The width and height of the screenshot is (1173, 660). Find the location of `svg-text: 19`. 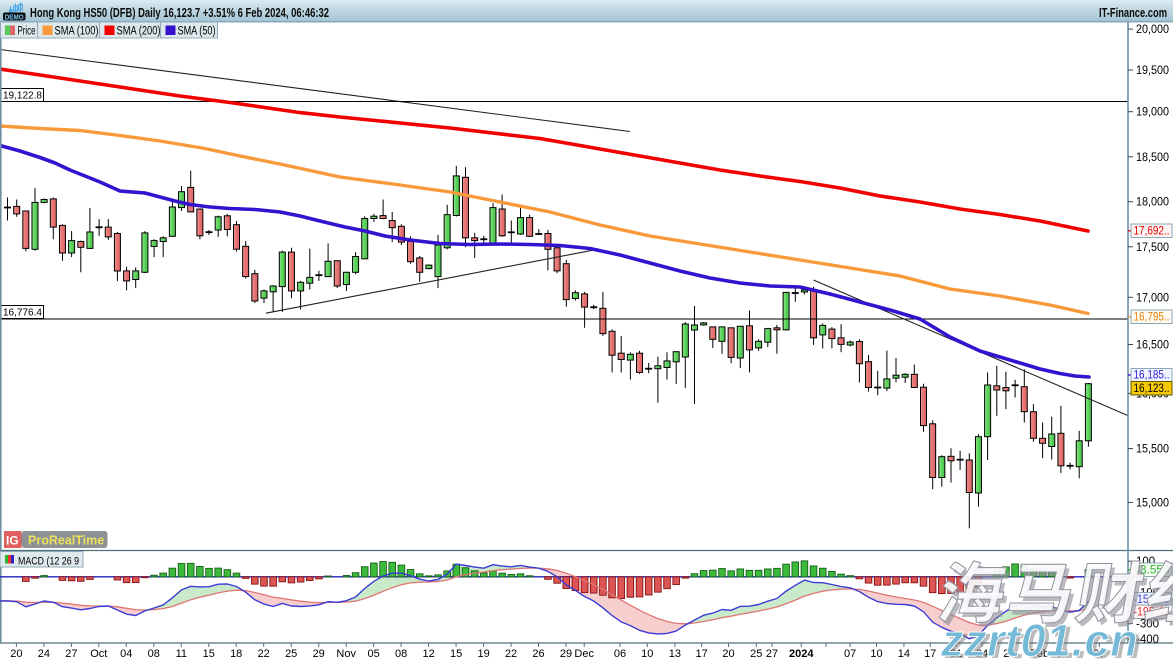

svg-text: 19 is located at coordinates (483, 654).